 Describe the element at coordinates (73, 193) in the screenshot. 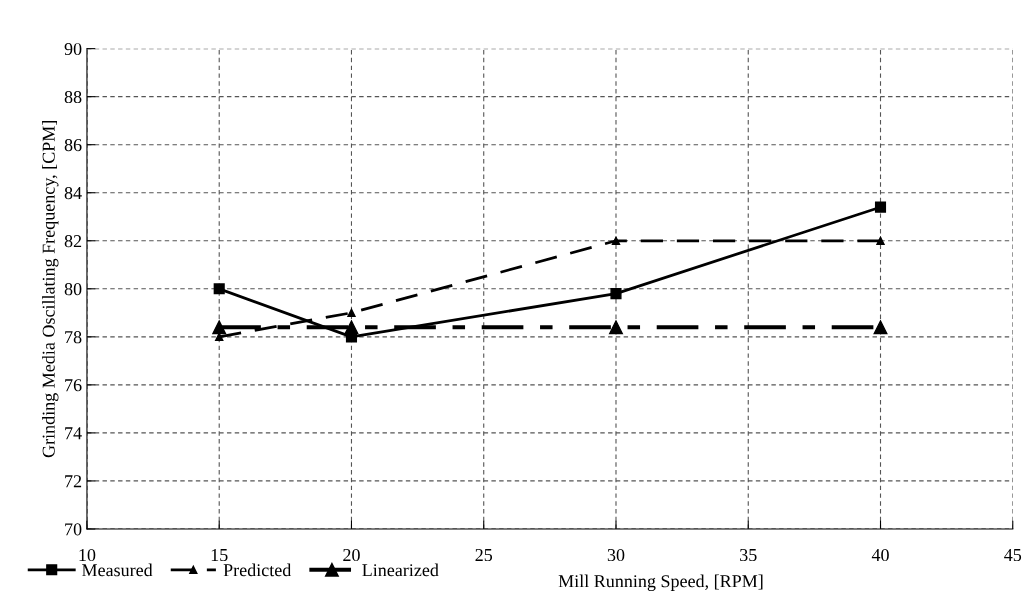

I see `y-tick-label: 84` at that location.